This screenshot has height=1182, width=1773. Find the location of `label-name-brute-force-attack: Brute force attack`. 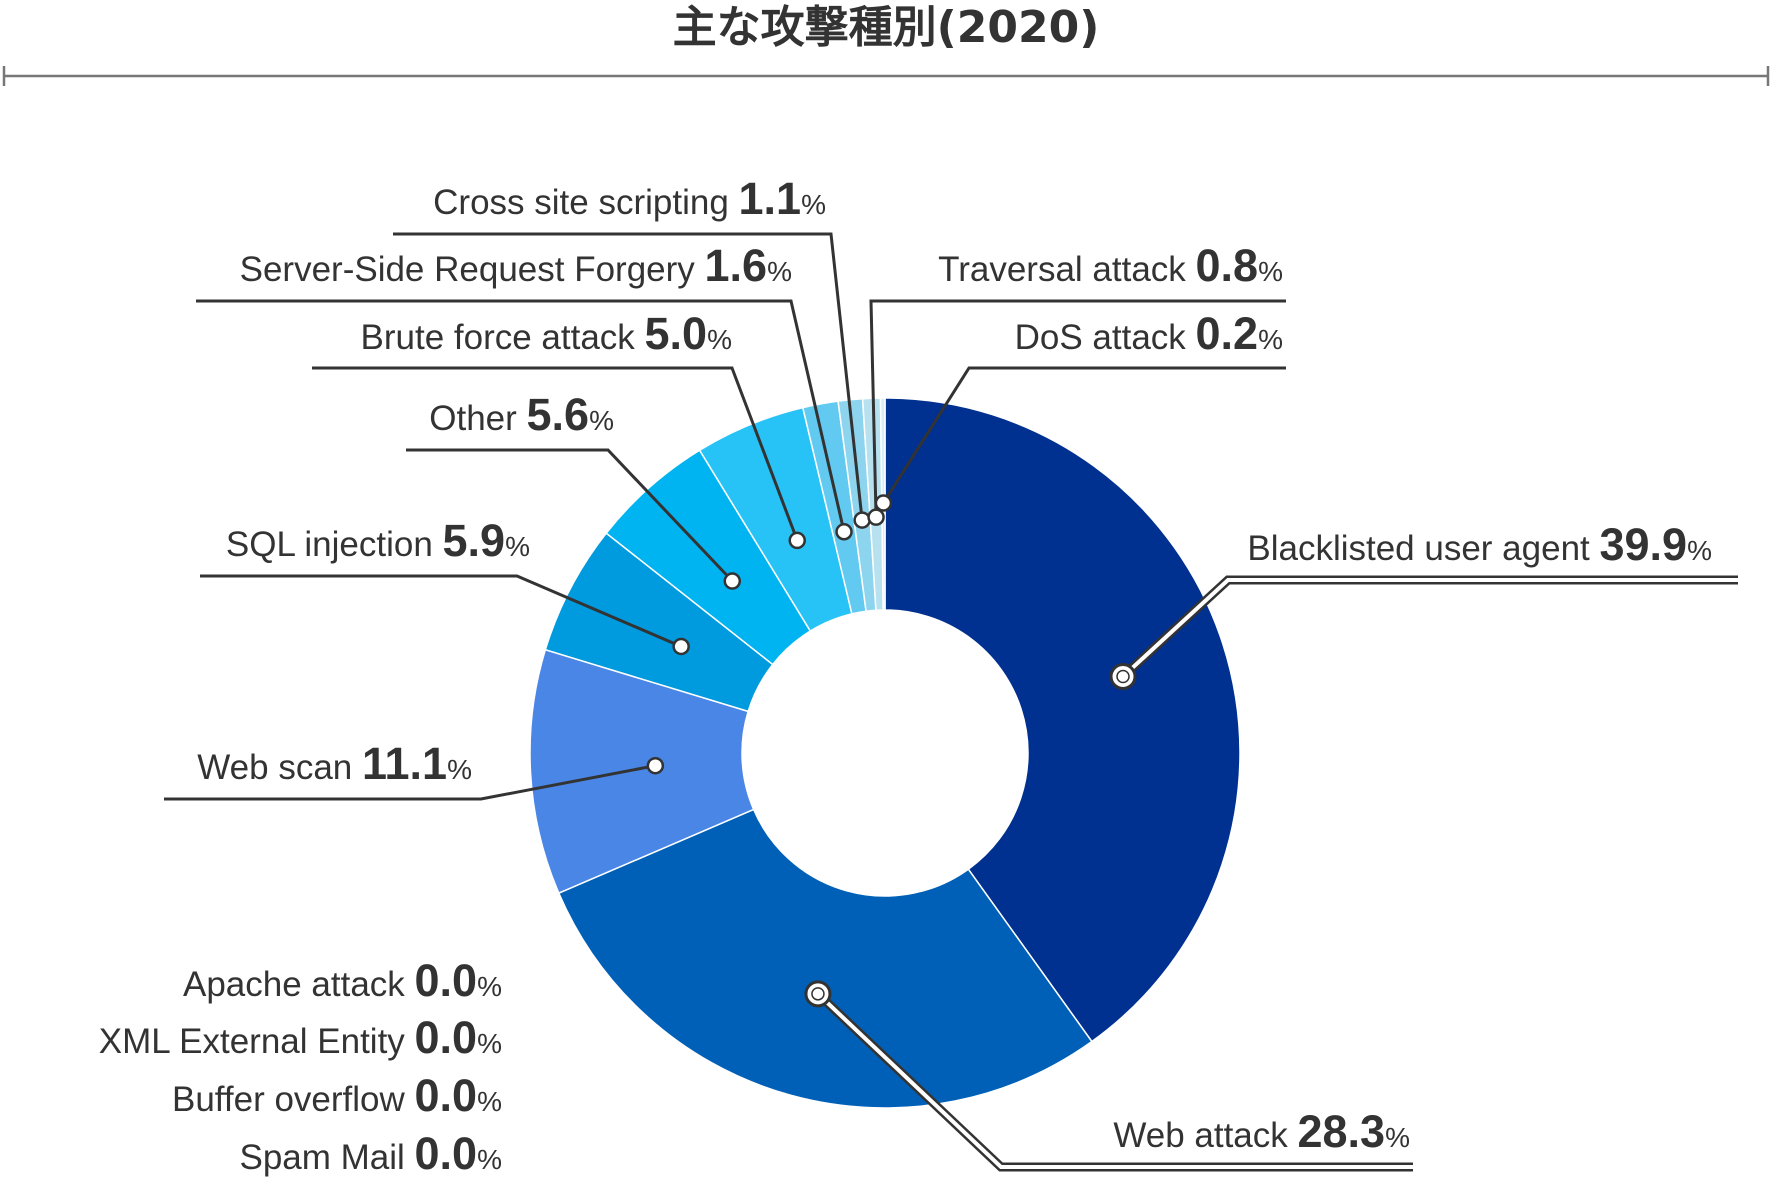

label-name-brute-force-attack: Brute force attack is located at coordinates (503, 337).